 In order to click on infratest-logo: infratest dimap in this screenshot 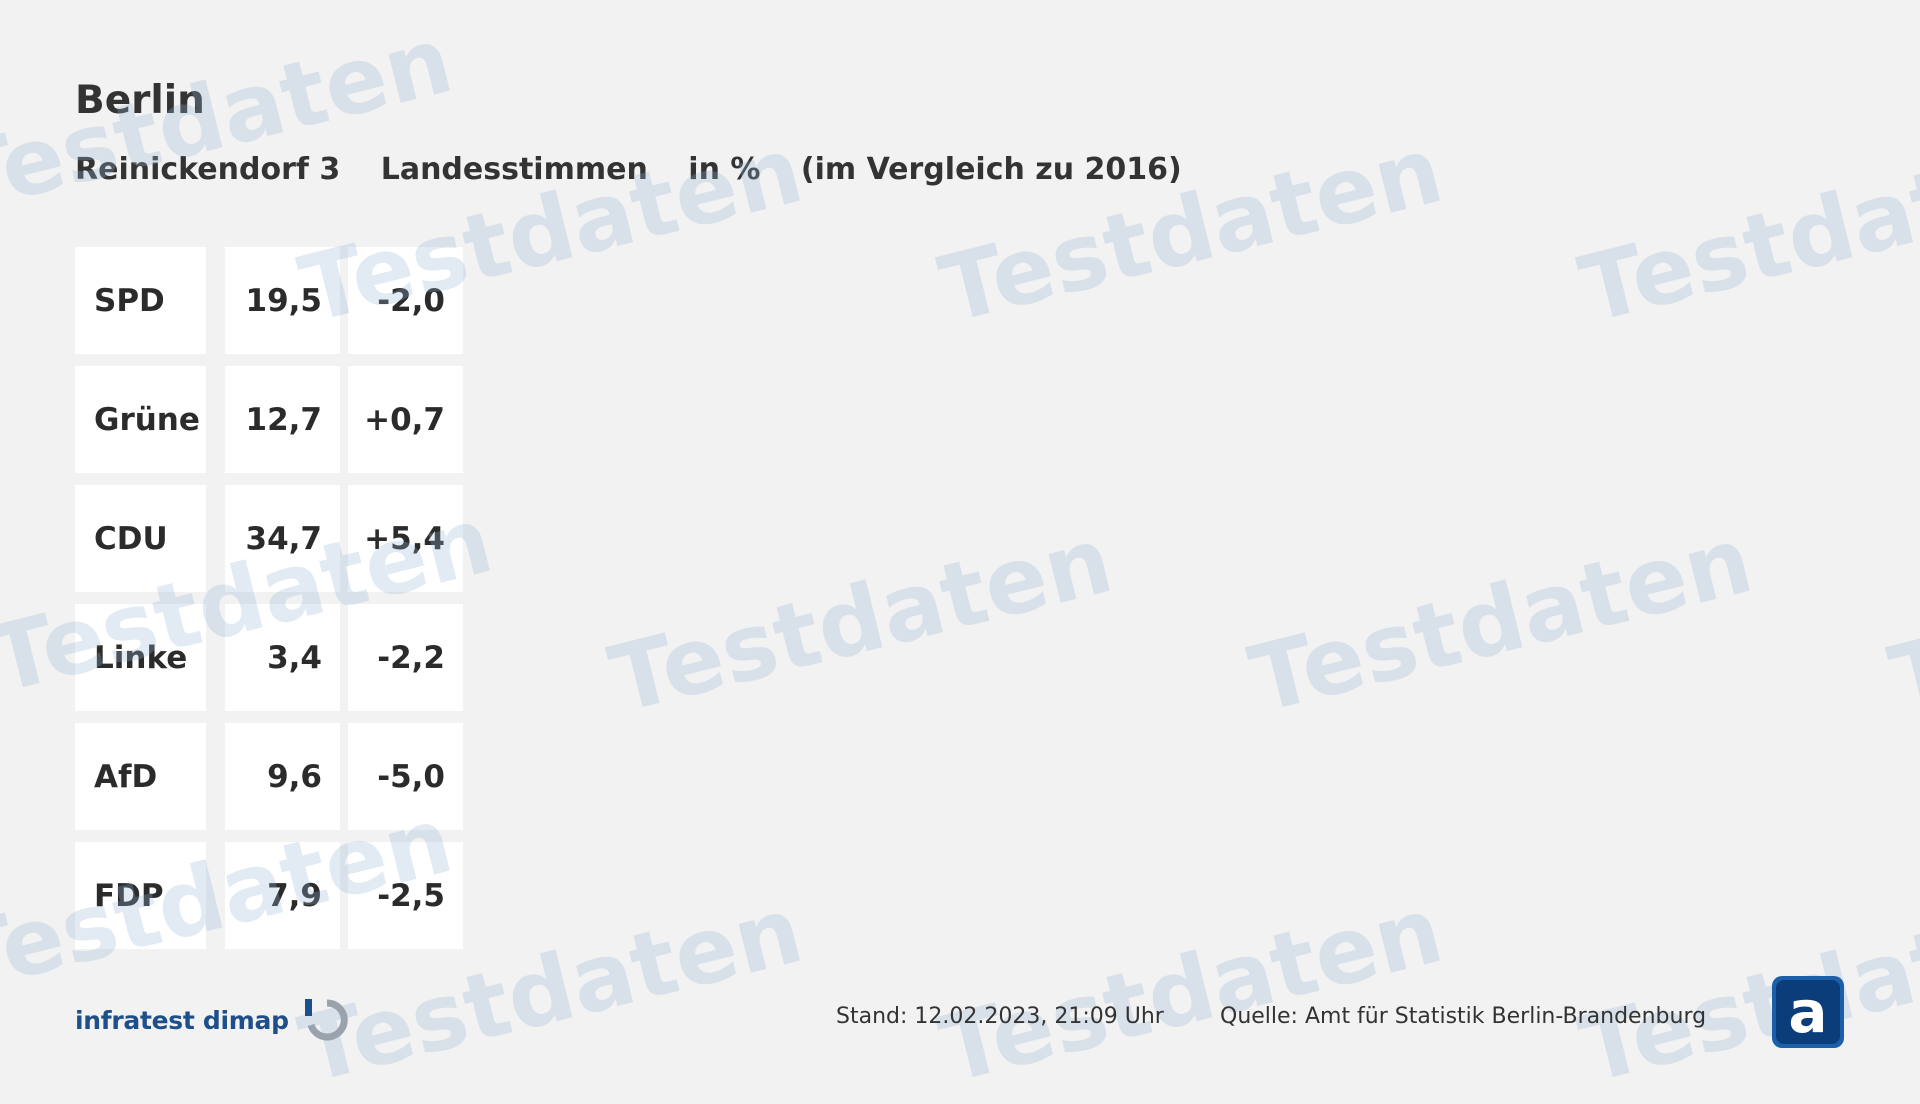, I will do `click(214, 1020)`.